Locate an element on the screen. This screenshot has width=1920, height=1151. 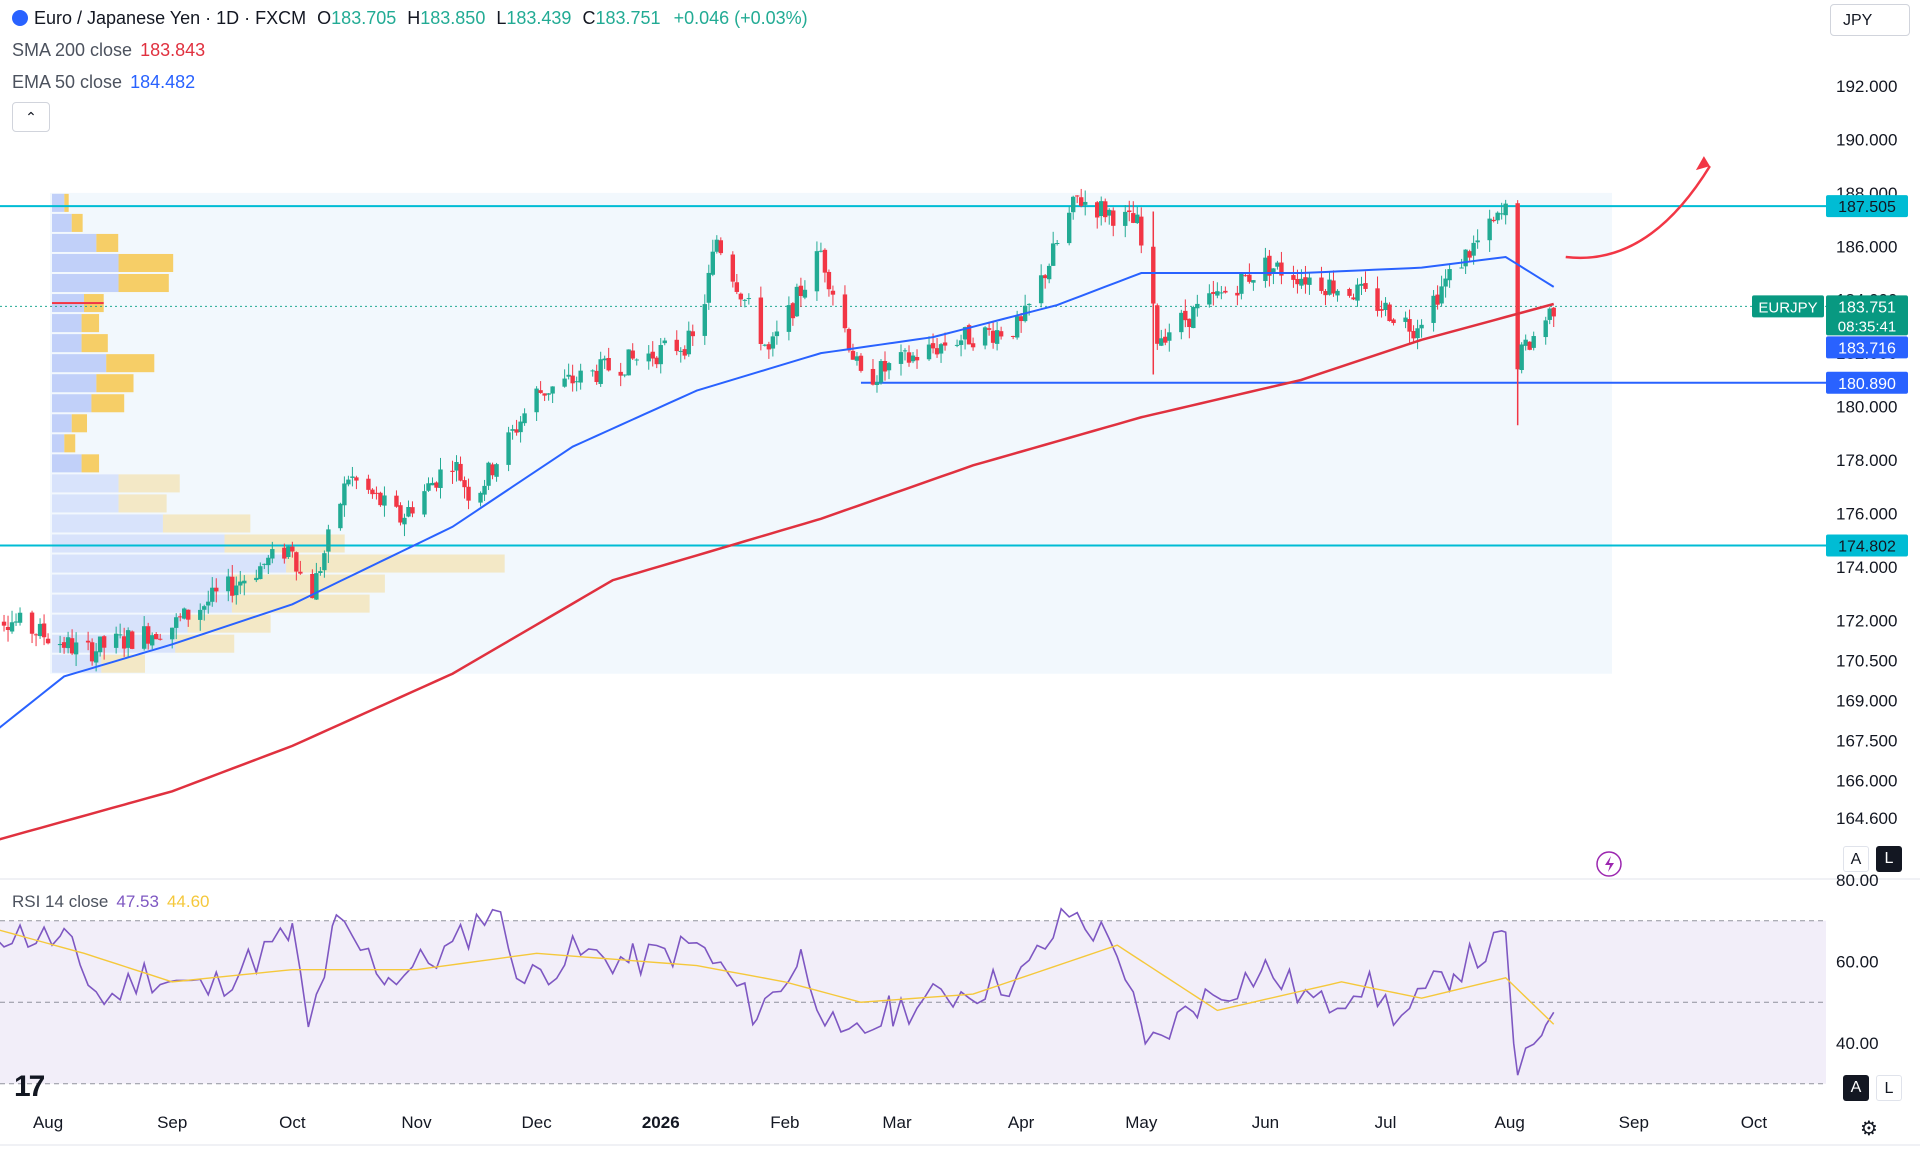
rsi-legend: RSI 14 close 47.53 44.60 is located at coordinates (110, 902).